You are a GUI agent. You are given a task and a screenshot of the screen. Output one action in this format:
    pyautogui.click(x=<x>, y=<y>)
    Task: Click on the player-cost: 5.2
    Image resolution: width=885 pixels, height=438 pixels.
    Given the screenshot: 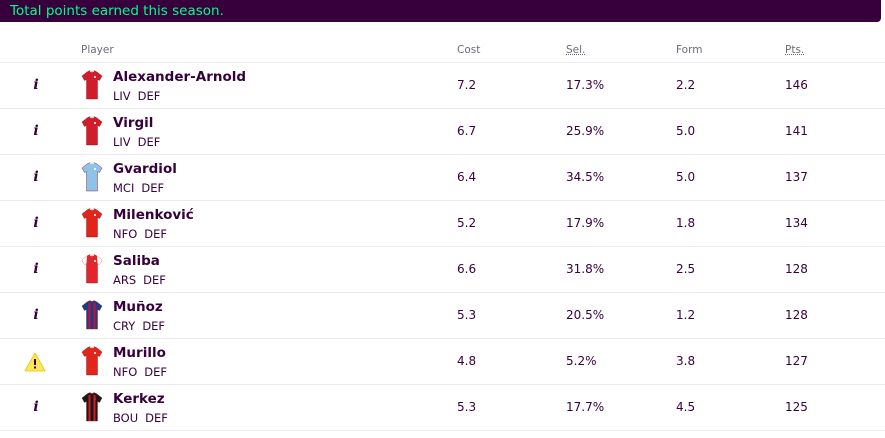 What is the action you would take?
    pyautogui.click(x=467, y=223)
    